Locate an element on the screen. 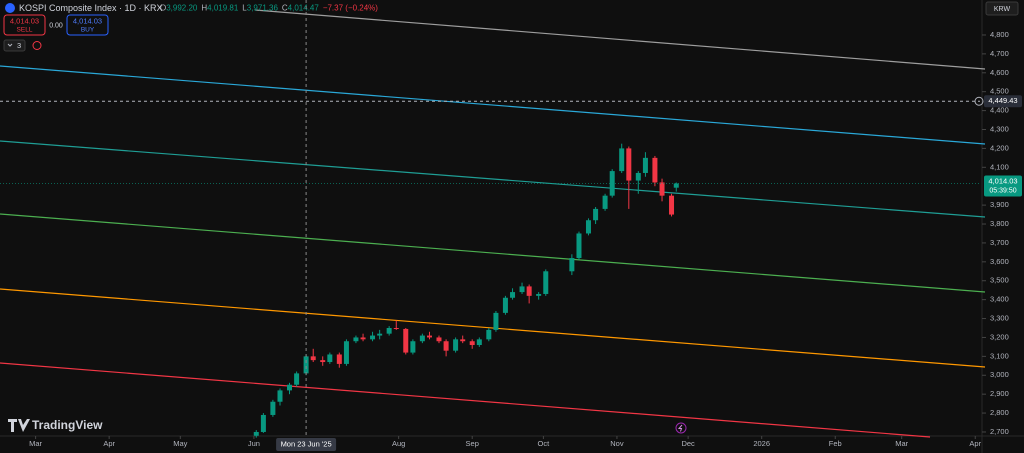 Image resolution: width=1024 pixels, height=453 pixels. error-icon is located at coordinates (37, 45).